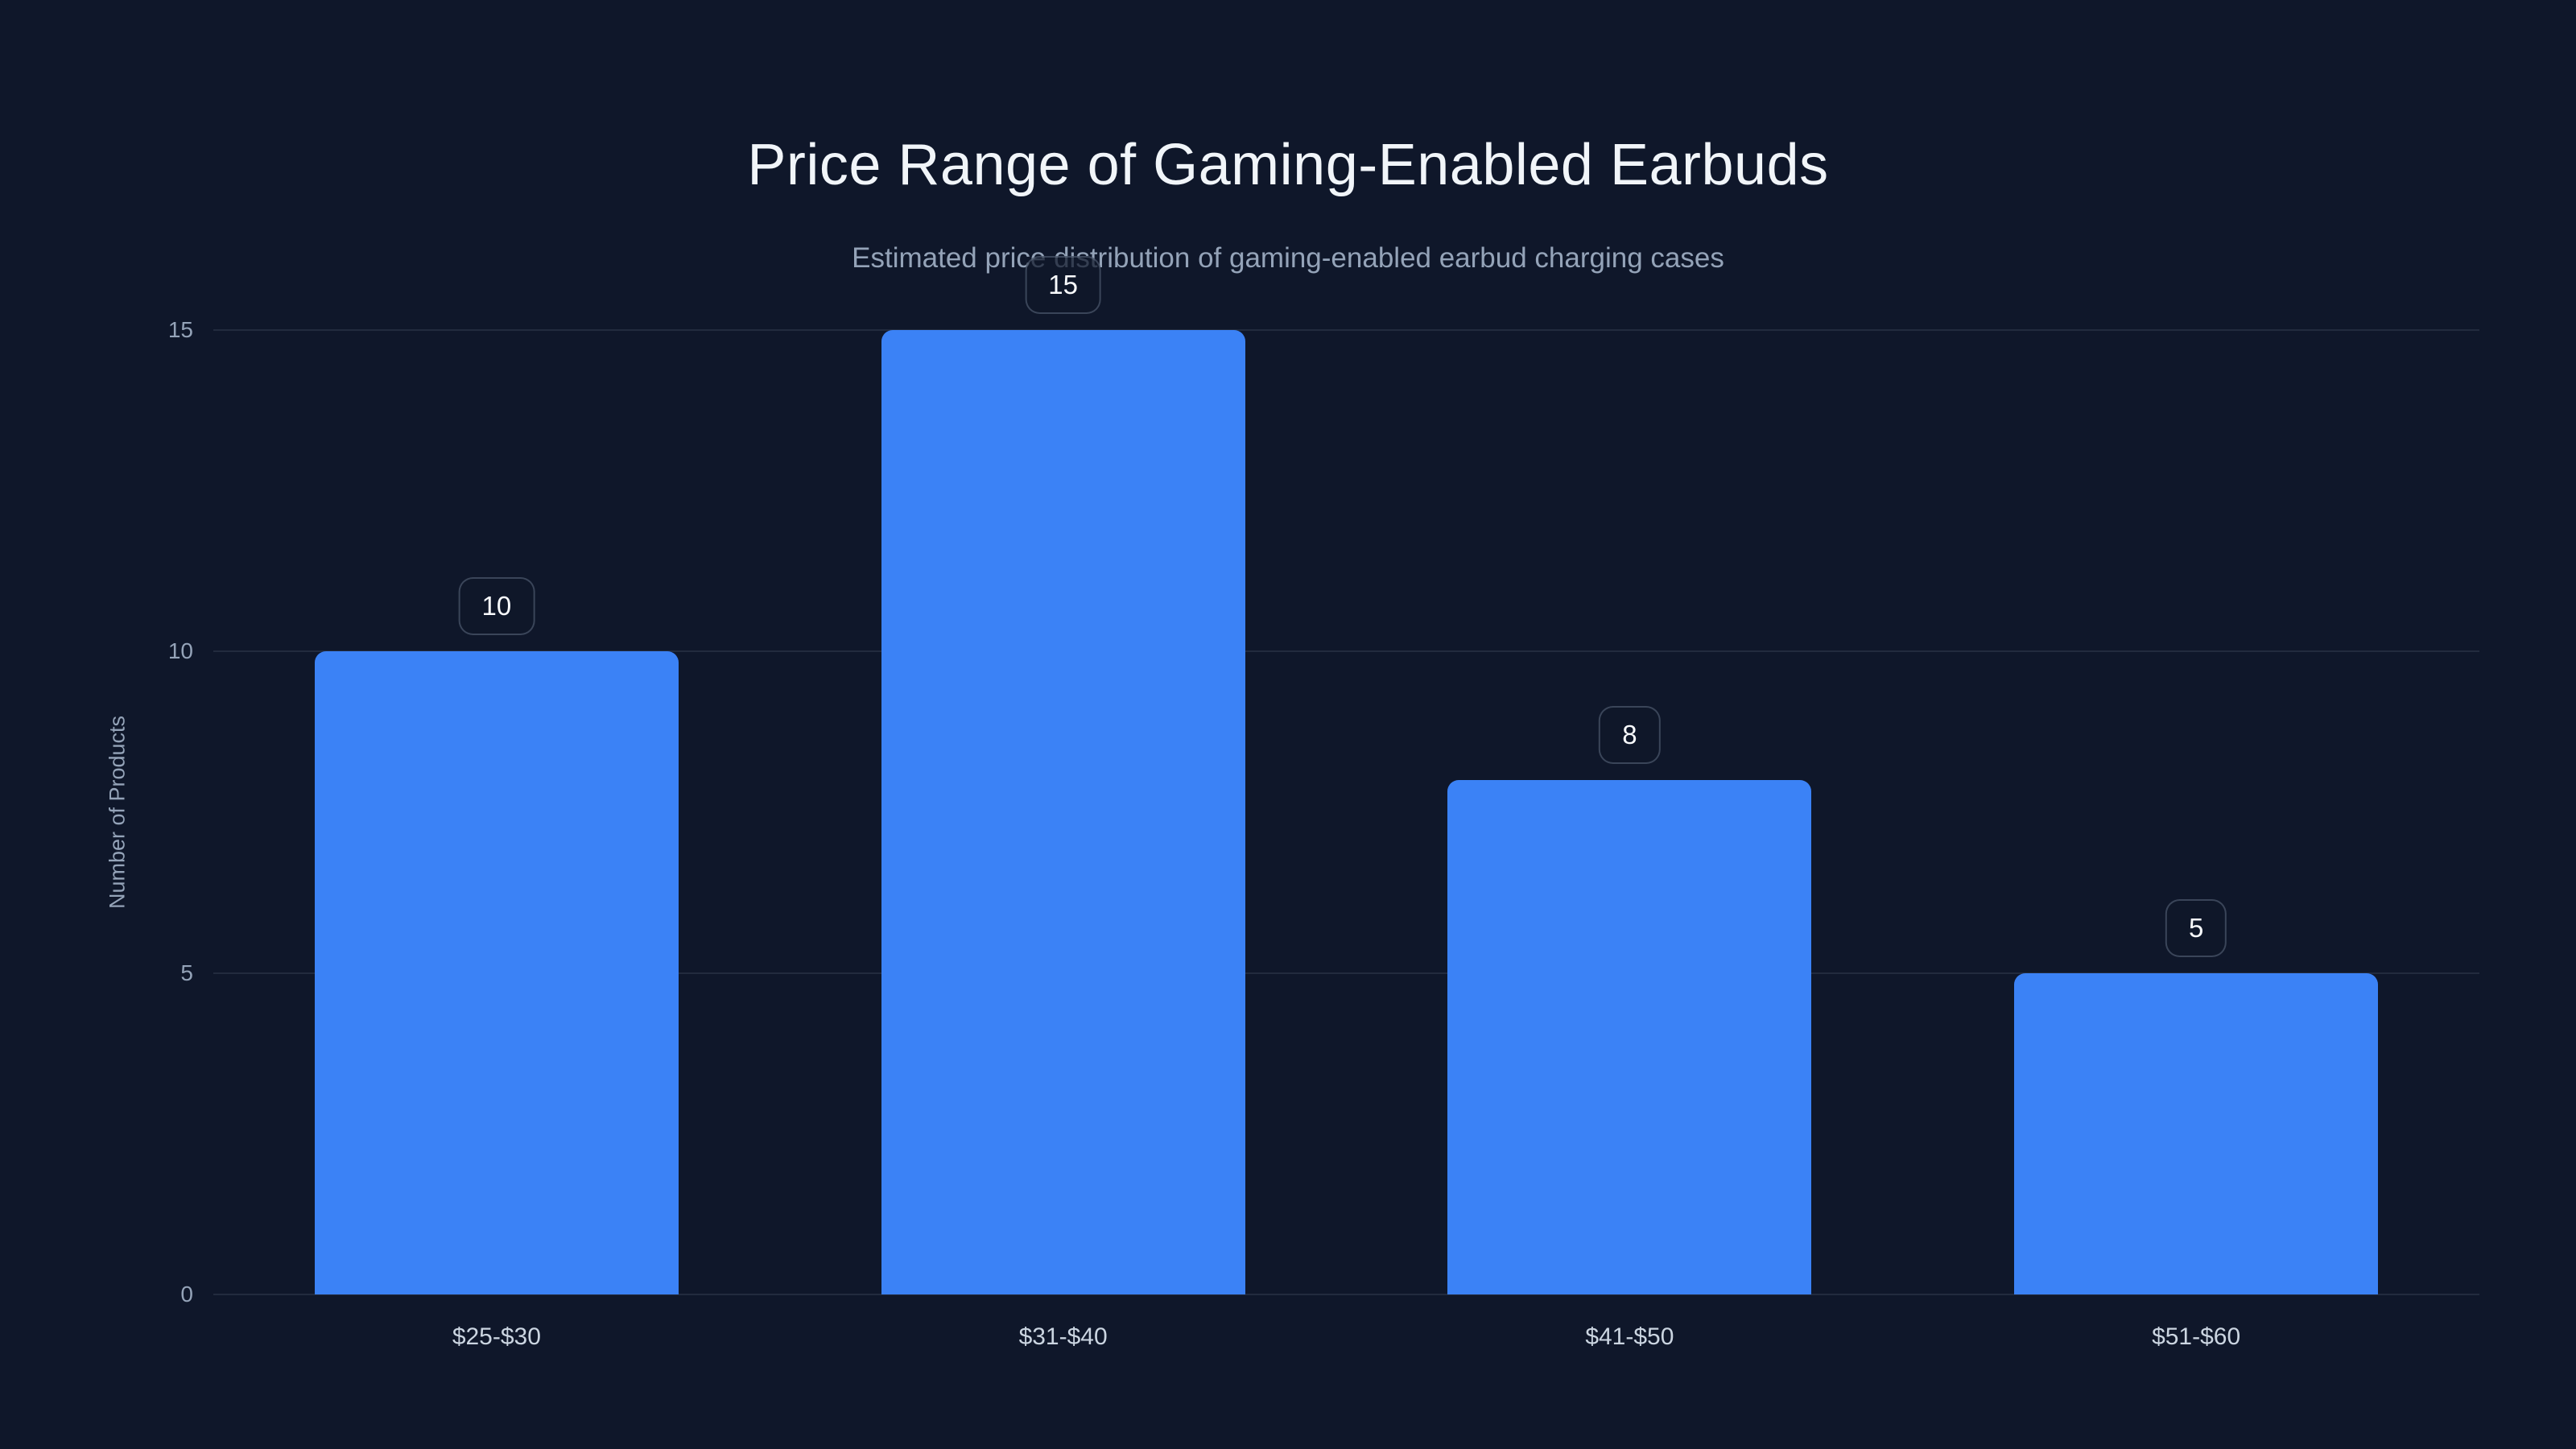 The image size is (2576, 1449). I want to click on x-tick-label: $31-$40, so click(1063, 1336).